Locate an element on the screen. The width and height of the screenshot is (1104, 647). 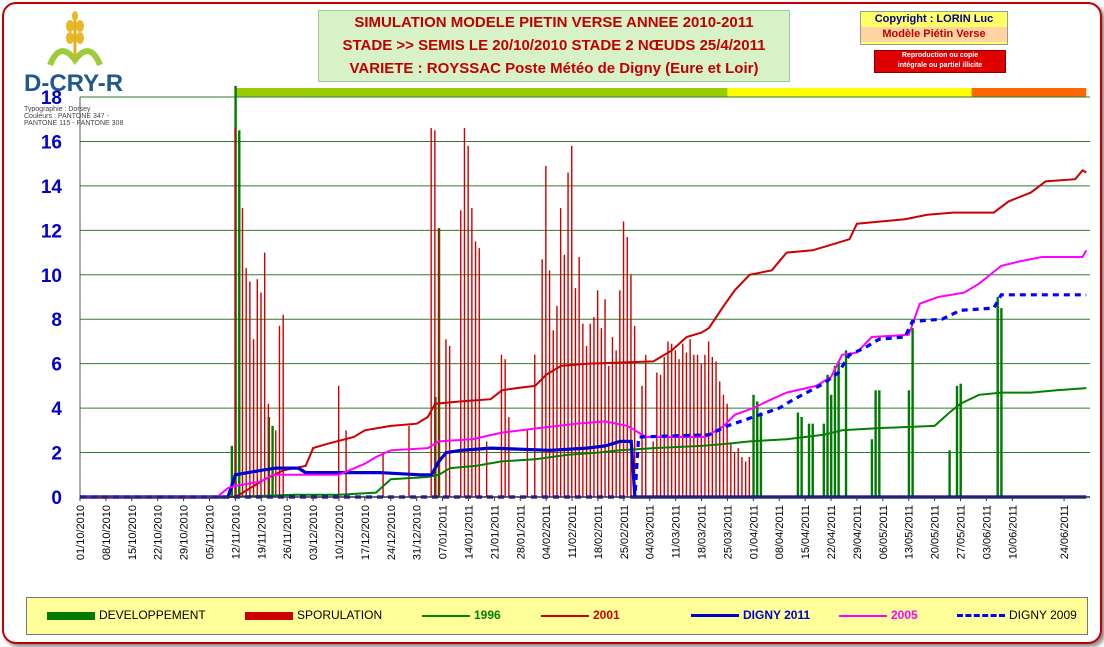
x-tick-label: 15/10/2010 is located at coordinates (133, 532).